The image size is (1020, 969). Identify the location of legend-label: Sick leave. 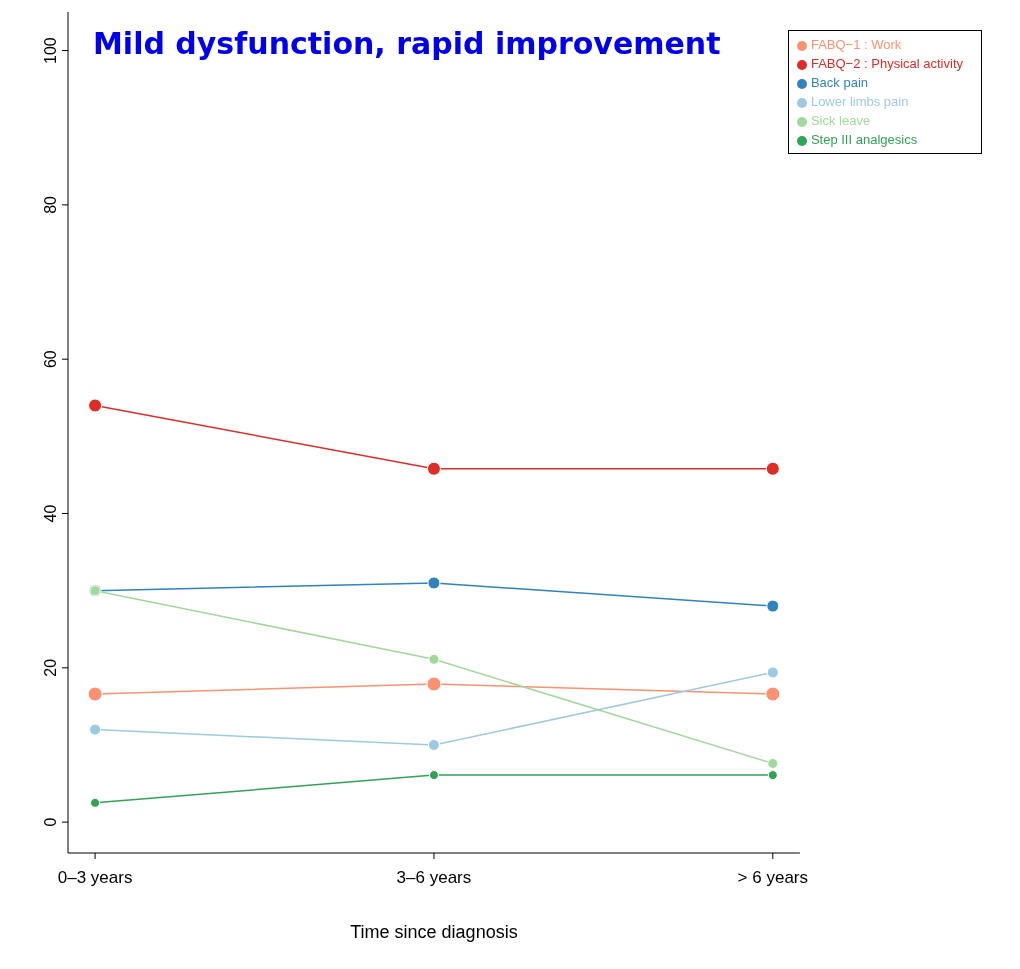
(840, 120).